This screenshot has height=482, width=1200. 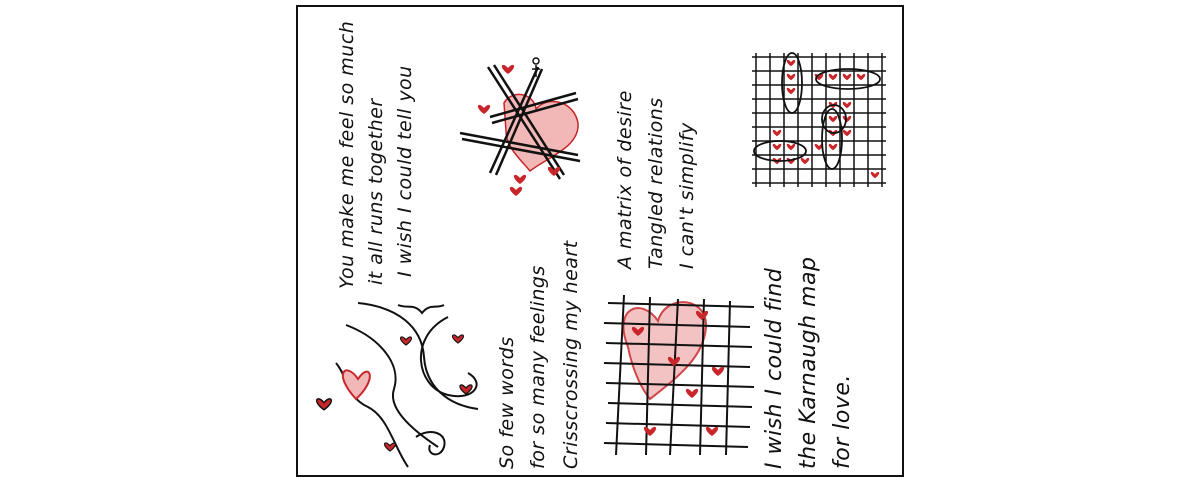 I want to click on swirl-hearts, so click(x=394, y=393).